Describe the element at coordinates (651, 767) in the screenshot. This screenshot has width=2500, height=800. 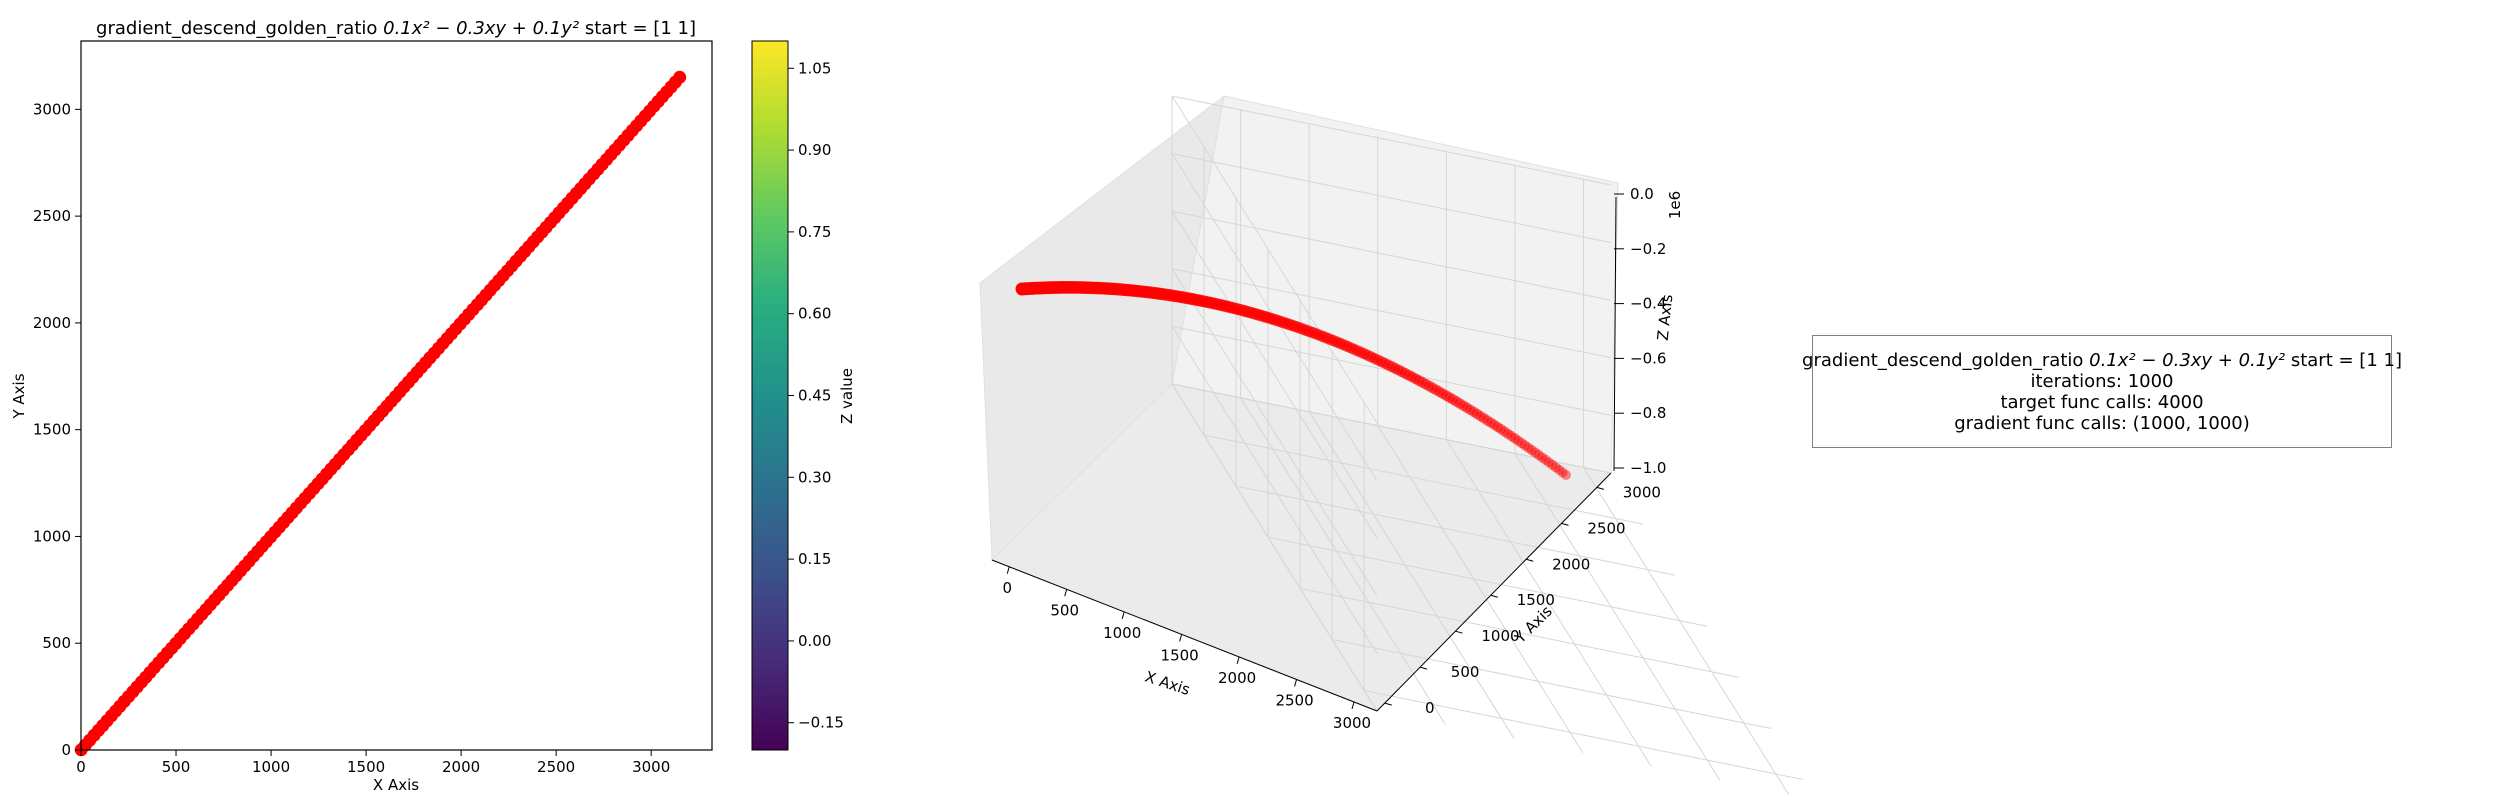
I see `x-tick-label: 3000` at that location.